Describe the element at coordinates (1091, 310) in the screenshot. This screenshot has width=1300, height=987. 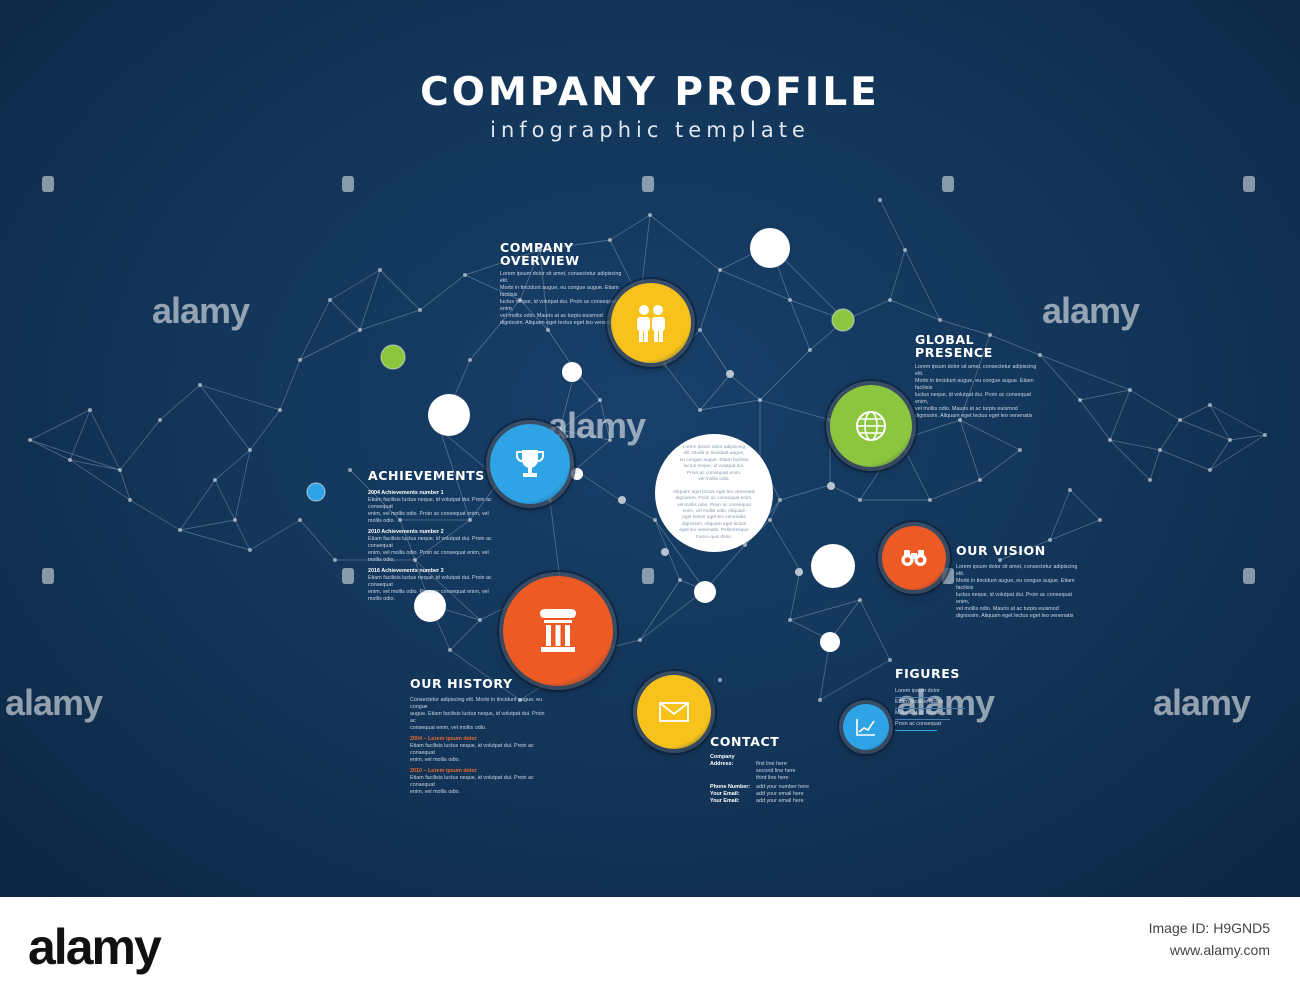
I see `watermark-right: alamy` at that location.